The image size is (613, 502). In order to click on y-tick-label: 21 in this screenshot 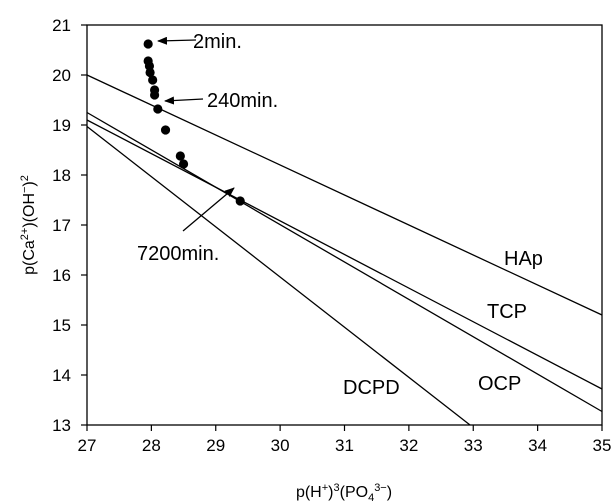, I will do `click(61, 25)`.